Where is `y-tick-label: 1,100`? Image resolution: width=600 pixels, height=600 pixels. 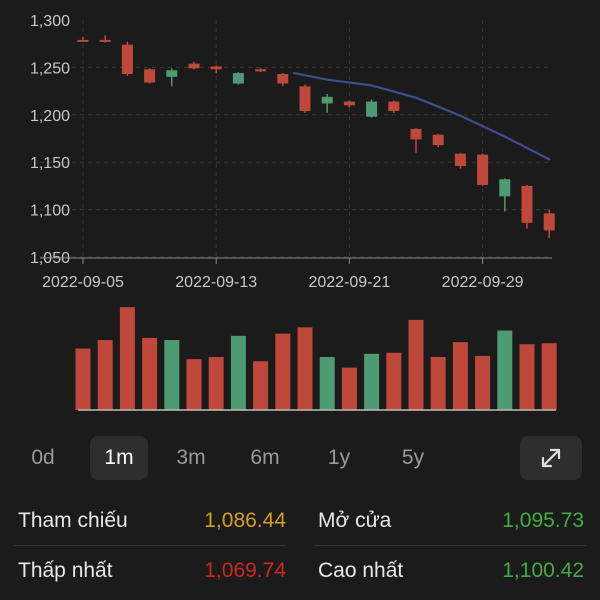 y-tick-label: 1,100 is located at coordinates (50, 211).